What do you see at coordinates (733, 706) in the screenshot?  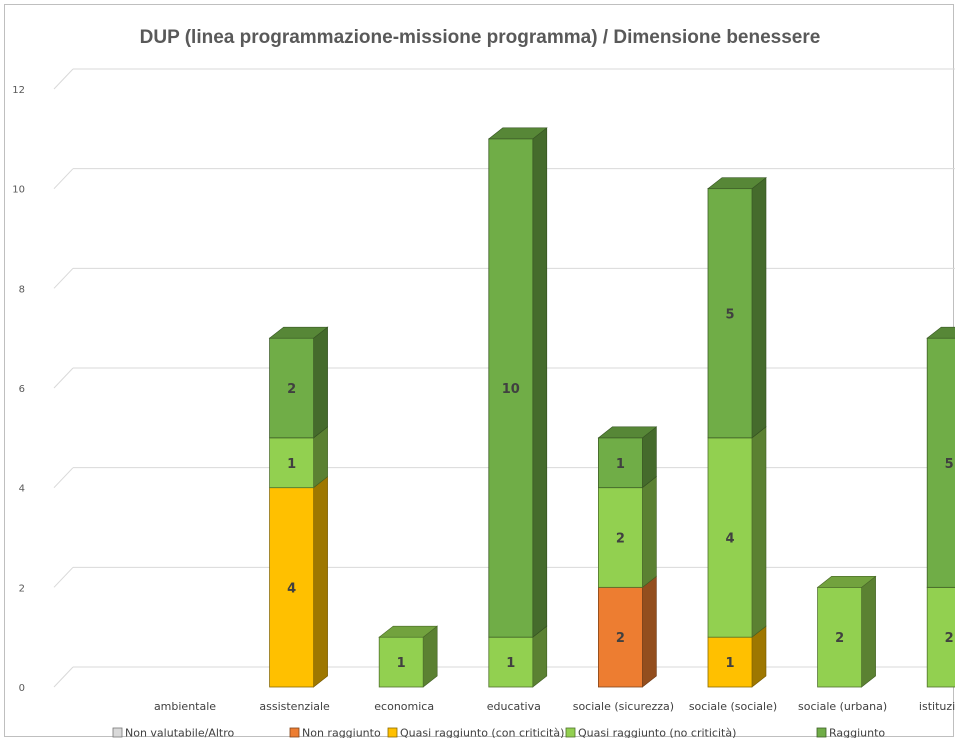 I see `category-label: sociale (sociale)` at bounding box center [733, 706].